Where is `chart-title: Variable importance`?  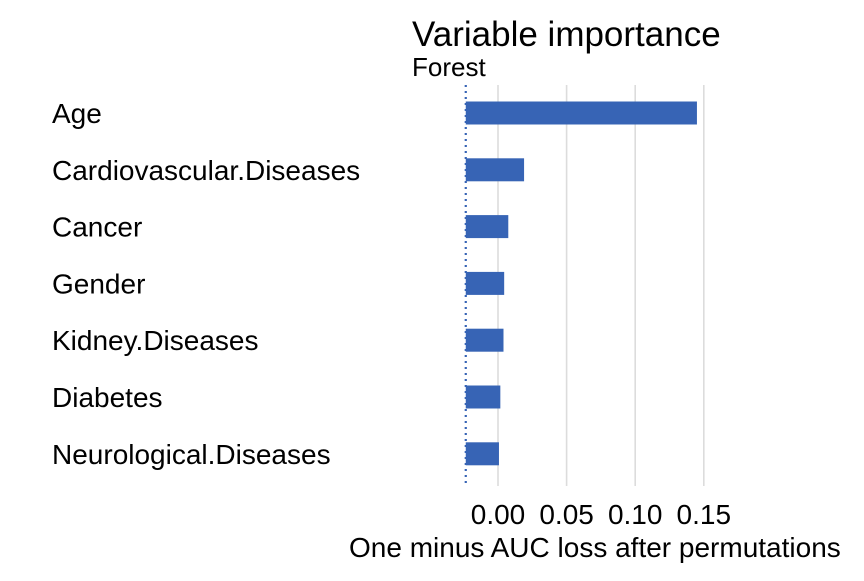
chart-title: Variable importance is located at coordinates (566, 34).